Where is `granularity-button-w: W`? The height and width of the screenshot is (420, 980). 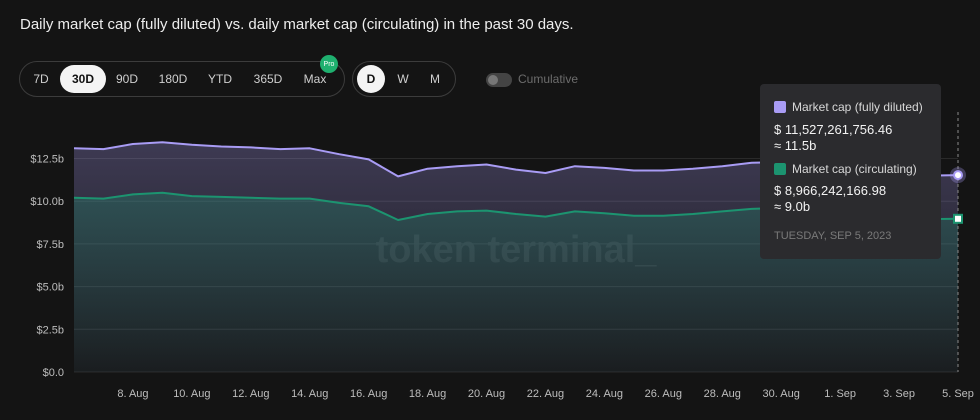 granularity-button-w: W is located at coordinates (403, 79).